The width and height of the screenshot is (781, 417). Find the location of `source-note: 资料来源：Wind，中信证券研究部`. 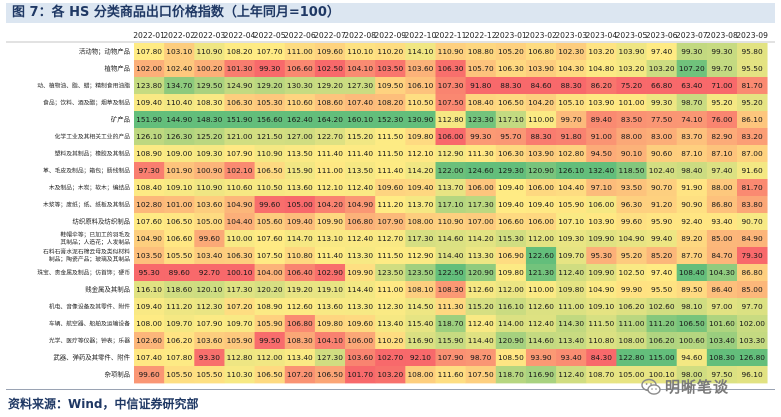

source-note: 资料来源：Wind，中信证券研究部 is located at coordinates (103, 404).